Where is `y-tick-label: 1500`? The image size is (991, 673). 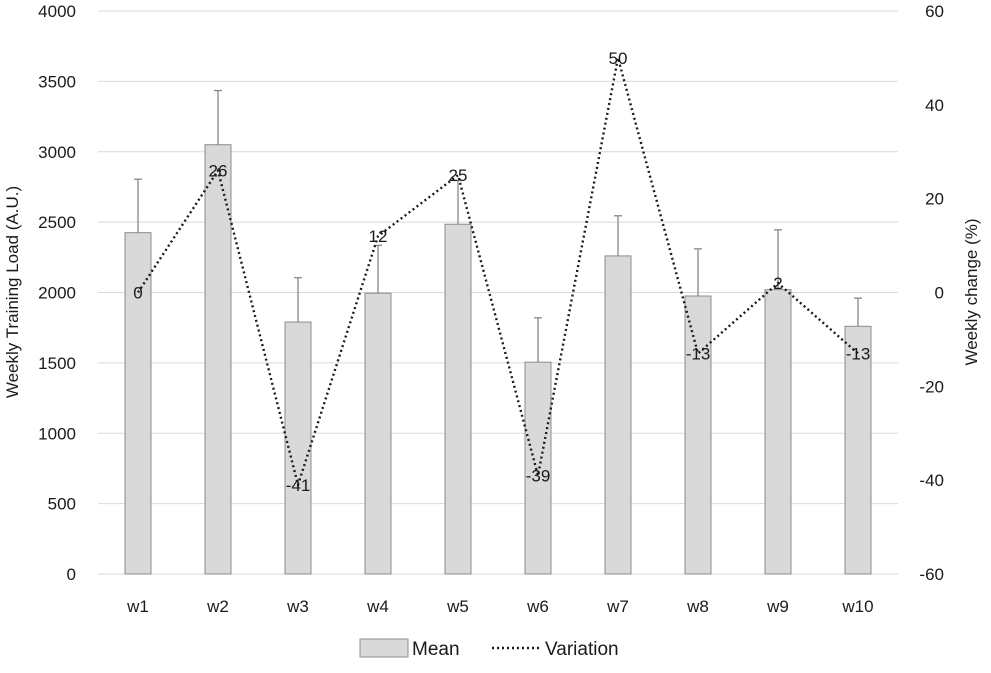 y-tick-label: 1500 is located at coordinates (57, 363).